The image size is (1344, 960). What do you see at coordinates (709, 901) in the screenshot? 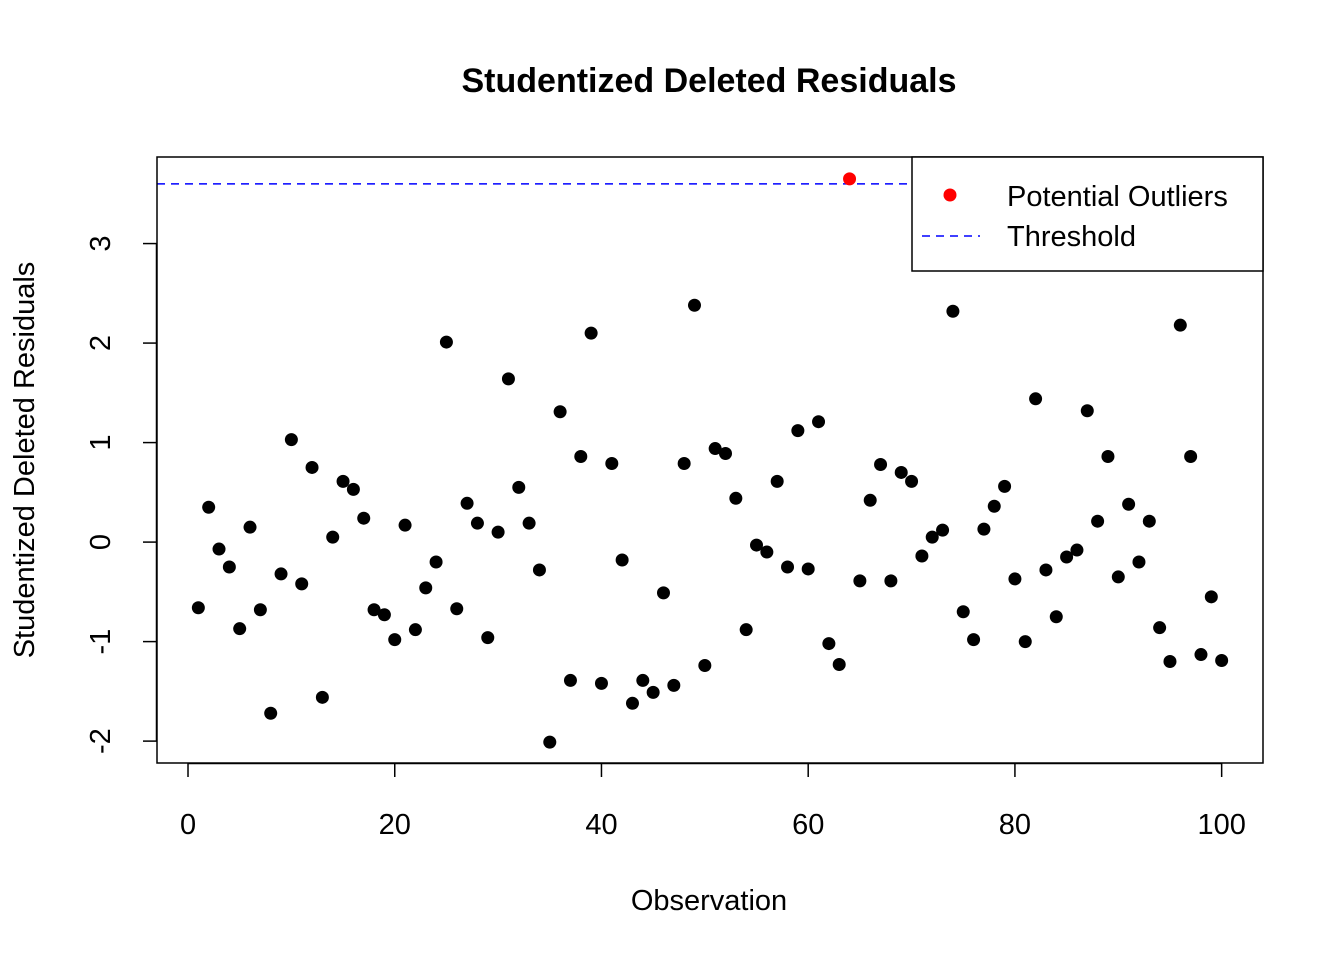
I see `x-axis-label: Observation` at bounding box center [709, 901].